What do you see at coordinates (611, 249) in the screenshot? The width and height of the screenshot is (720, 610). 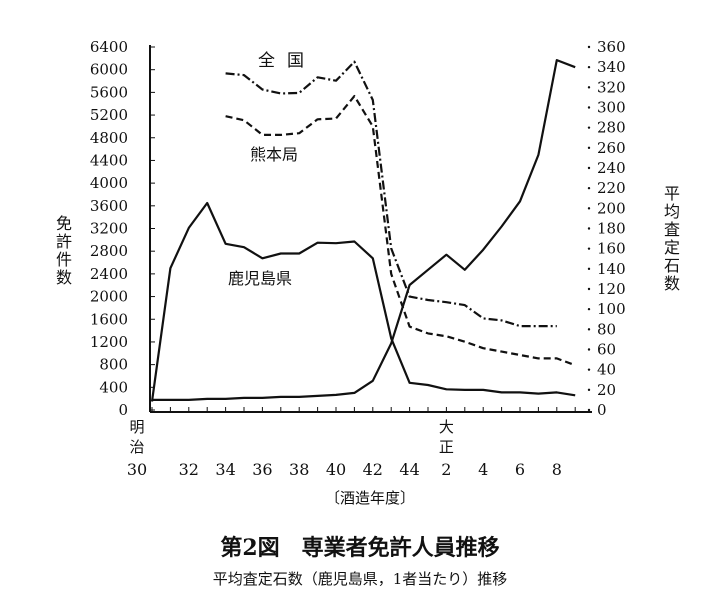 I see `right-tick-label: 160` at bounding box center [611, 249].